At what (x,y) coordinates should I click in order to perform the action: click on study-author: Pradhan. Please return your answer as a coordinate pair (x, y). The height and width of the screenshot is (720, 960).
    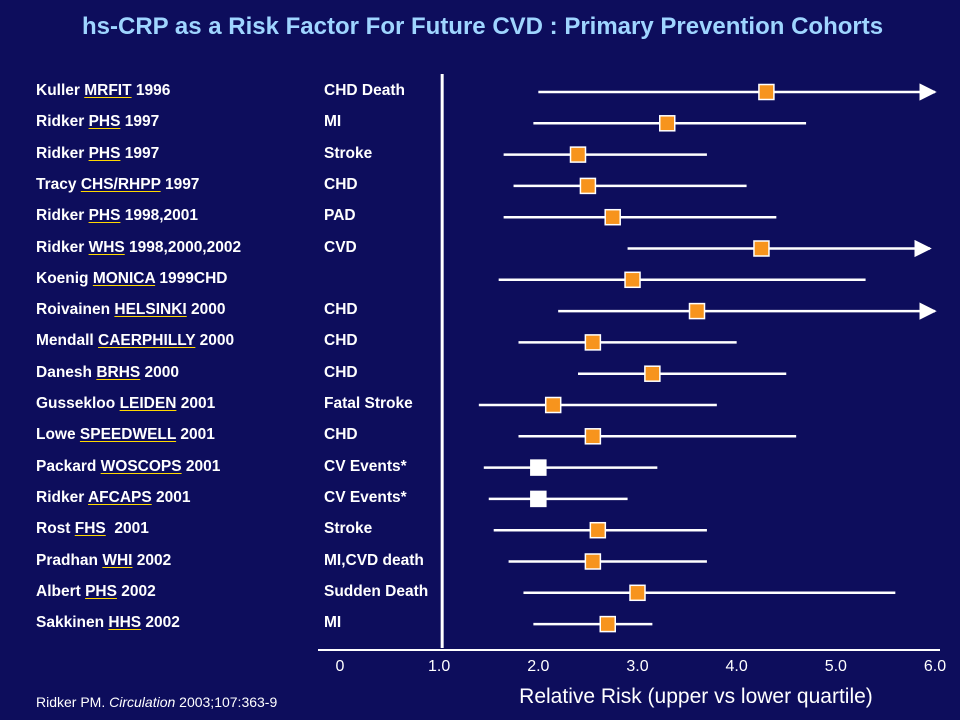
    Looking at the image, I should click on (69, 560).